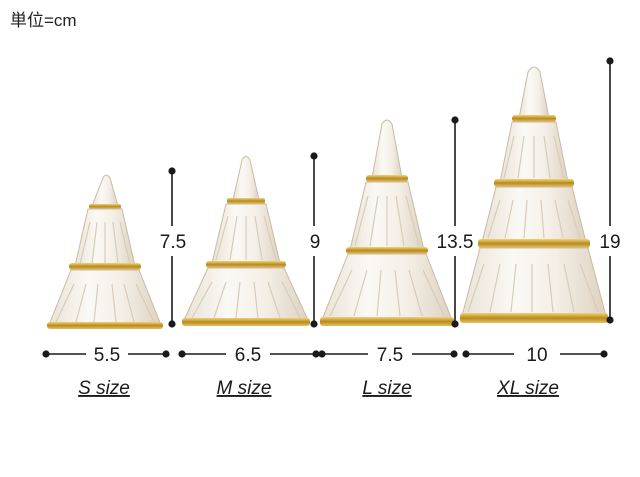 This screenshot has height=477, width=640. Describe the element at coordinates (527, 388) in the screenshot. I see `size-label-xl: XL size` at that location.